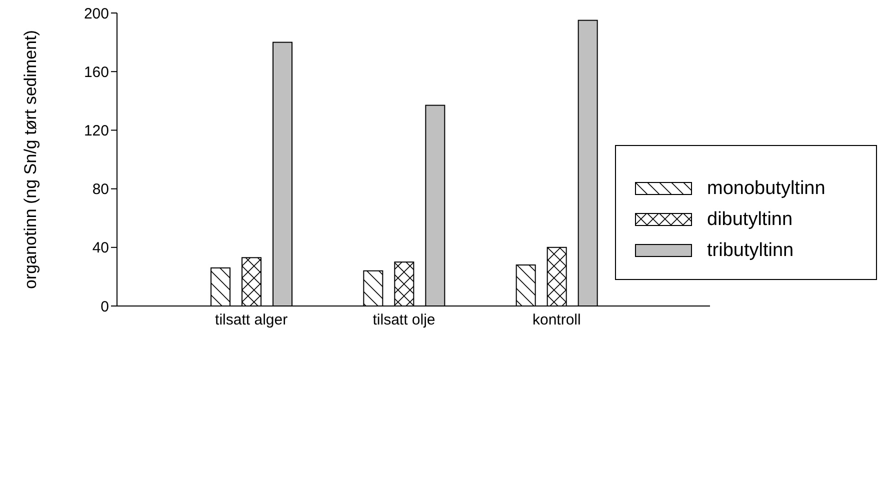 This screenshot has height=481, width=882. I want to click on x-tick-label: kontroll, so click(556, 320).